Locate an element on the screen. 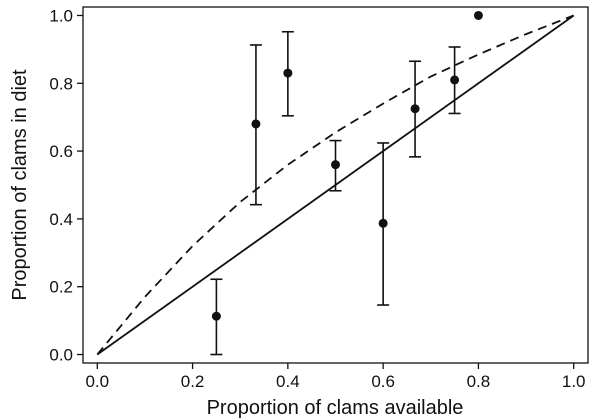 The image size is (592, 420). y-tick-label: 0.0 is located at coordinates (61, 355).